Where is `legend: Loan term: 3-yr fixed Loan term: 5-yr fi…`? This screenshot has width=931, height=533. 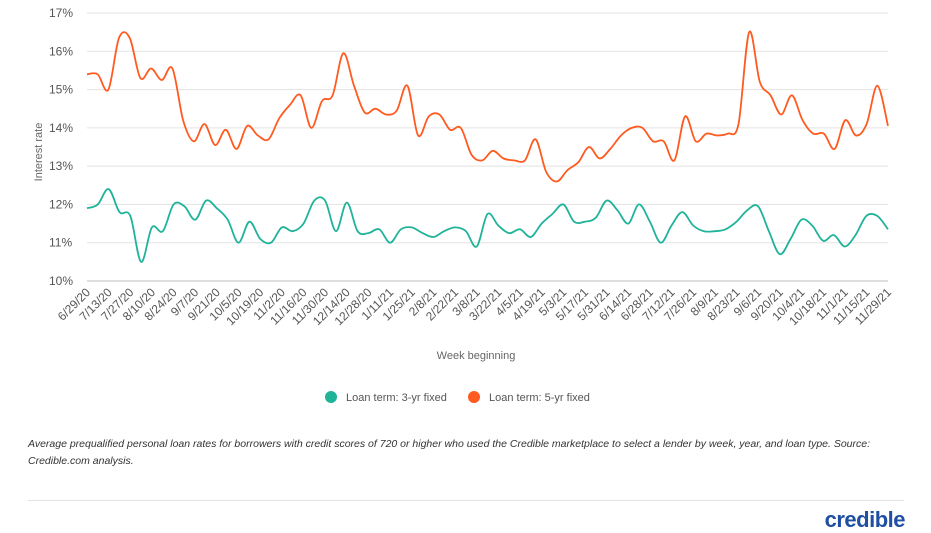 legend: Loan term: 3-yr fixed Loan term: 5-yr fi… is located at coordinates (457, 397).